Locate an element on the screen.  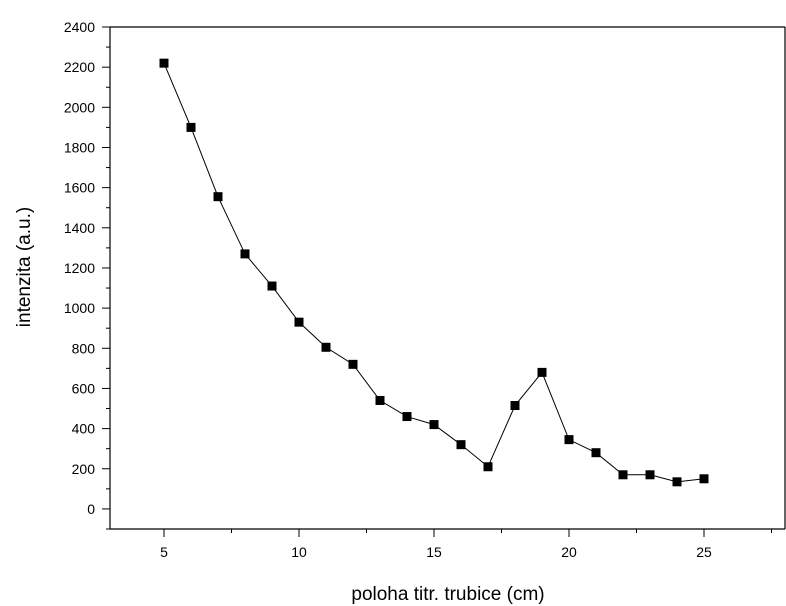
x-tick-label: 20 is located at coordinates (569, 552).